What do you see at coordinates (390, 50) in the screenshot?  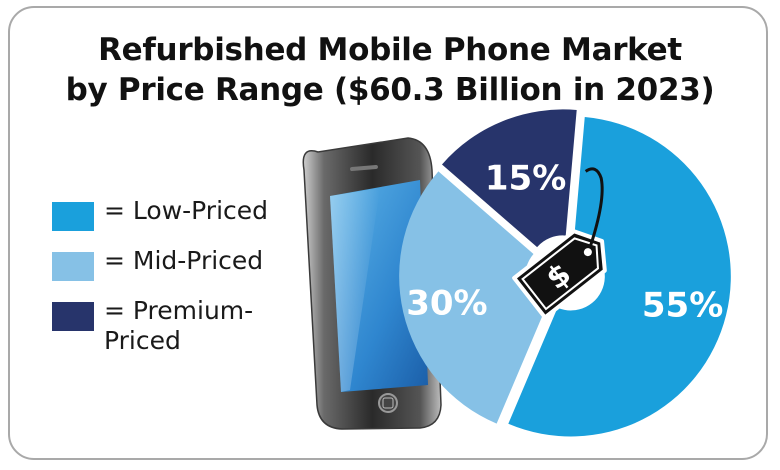 I see `chart-title-line1: Refurbished Mobile Phone Market` at bounding box center [390, 50].